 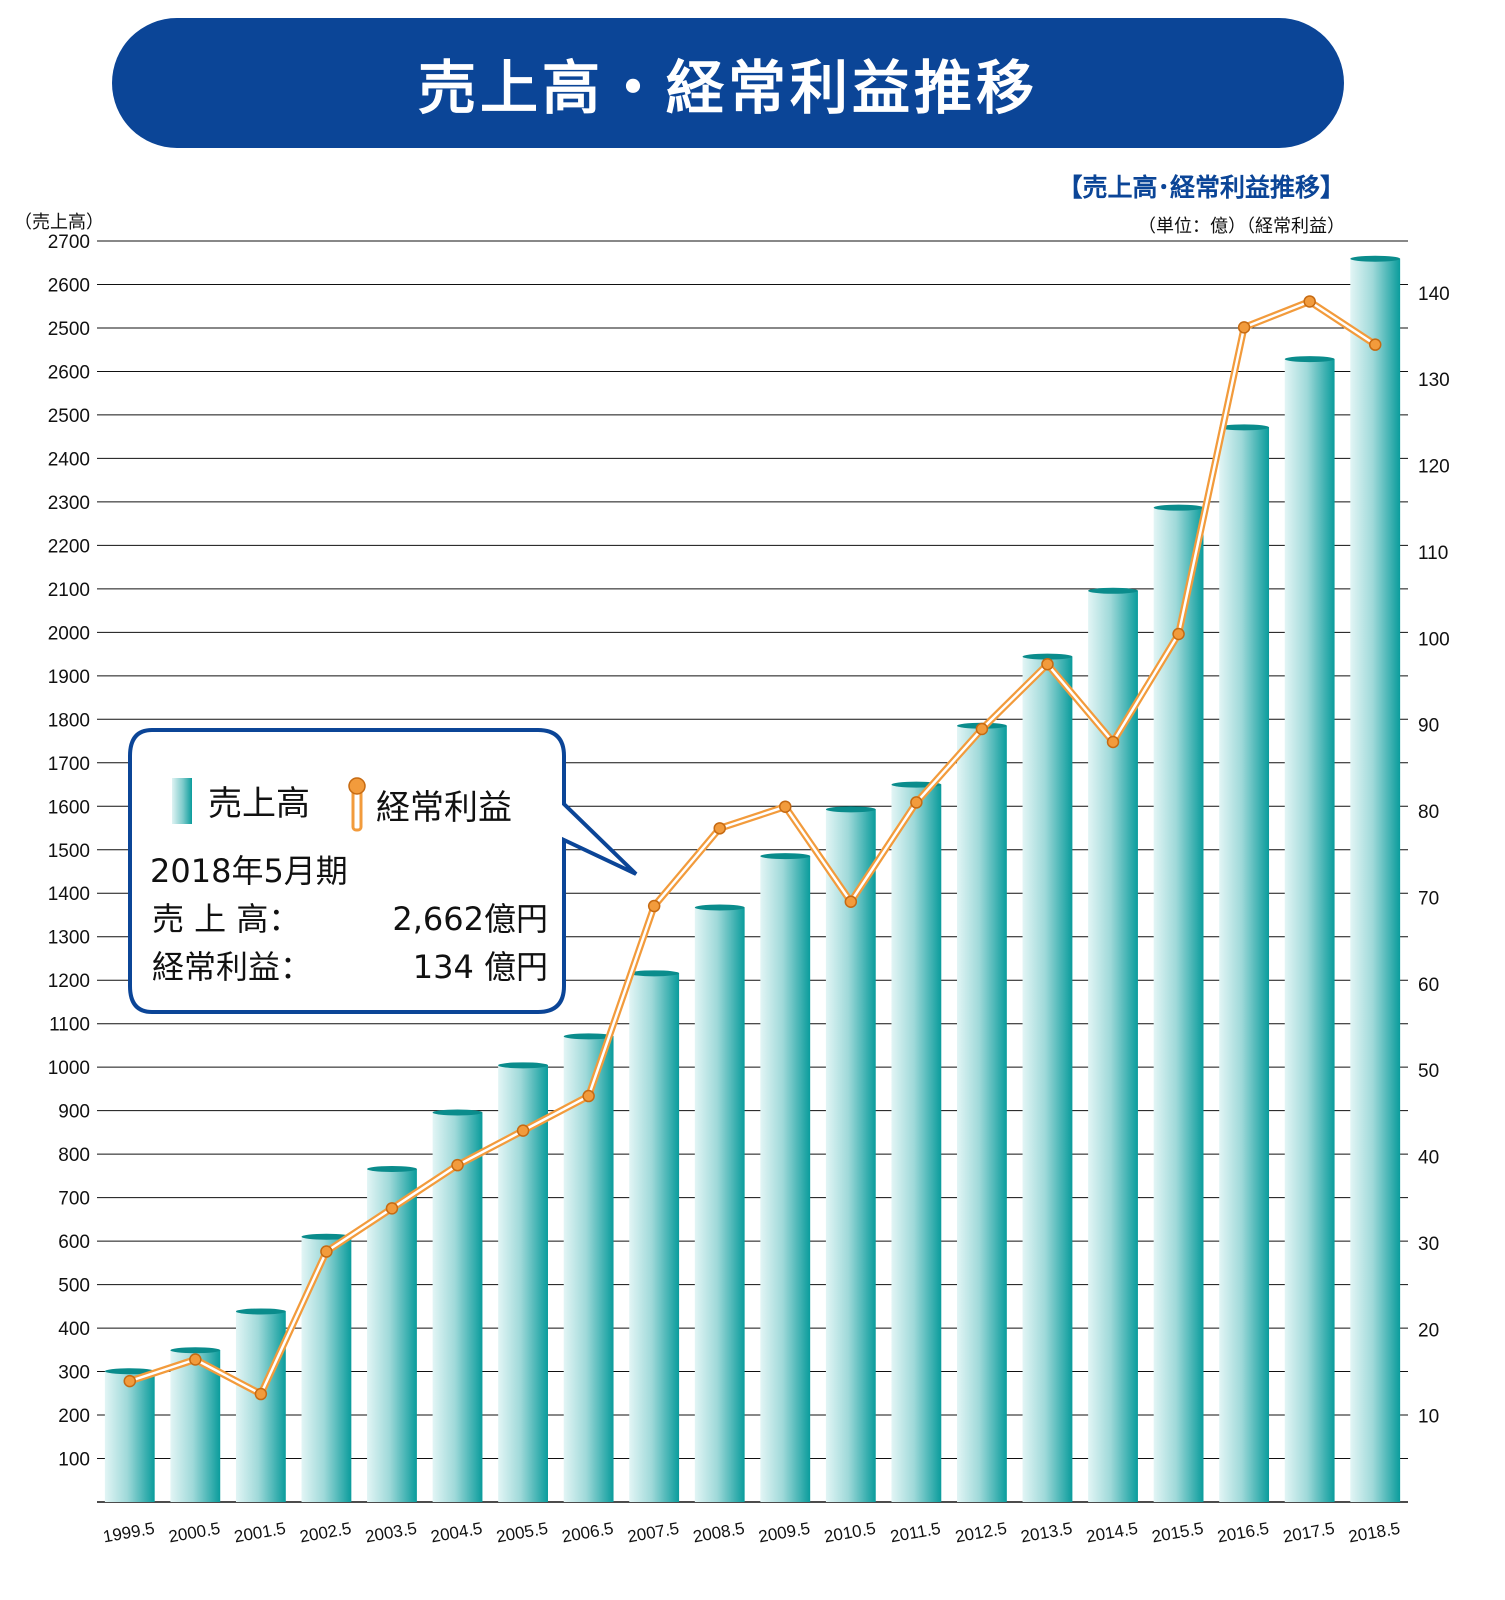 I want to click on callout-sales-row: 売 上 高： 2,662億円, so click(x=350, y=917).